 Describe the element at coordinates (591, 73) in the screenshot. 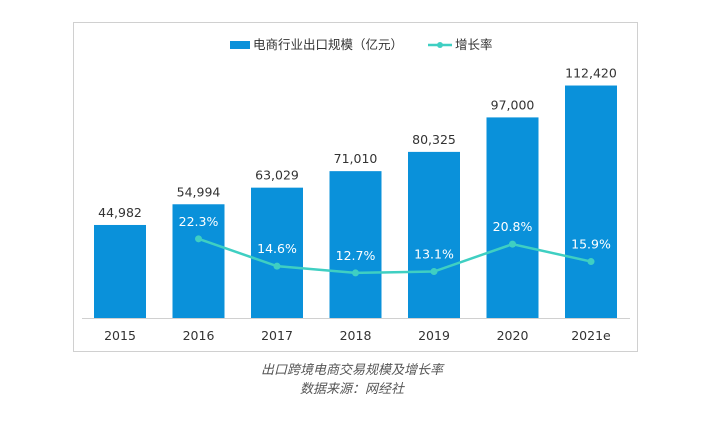

I see `bar-value-label: 112,420` at that location.